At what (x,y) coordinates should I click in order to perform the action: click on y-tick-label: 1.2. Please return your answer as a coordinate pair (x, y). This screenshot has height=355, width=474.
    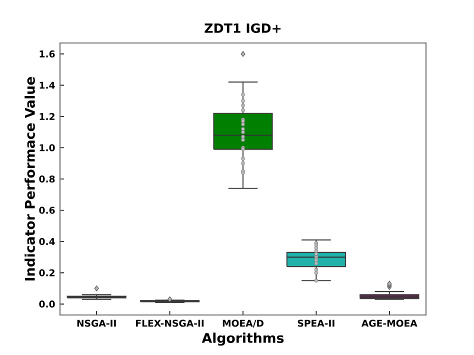
    Looking at the image, I should click on (47, 116).